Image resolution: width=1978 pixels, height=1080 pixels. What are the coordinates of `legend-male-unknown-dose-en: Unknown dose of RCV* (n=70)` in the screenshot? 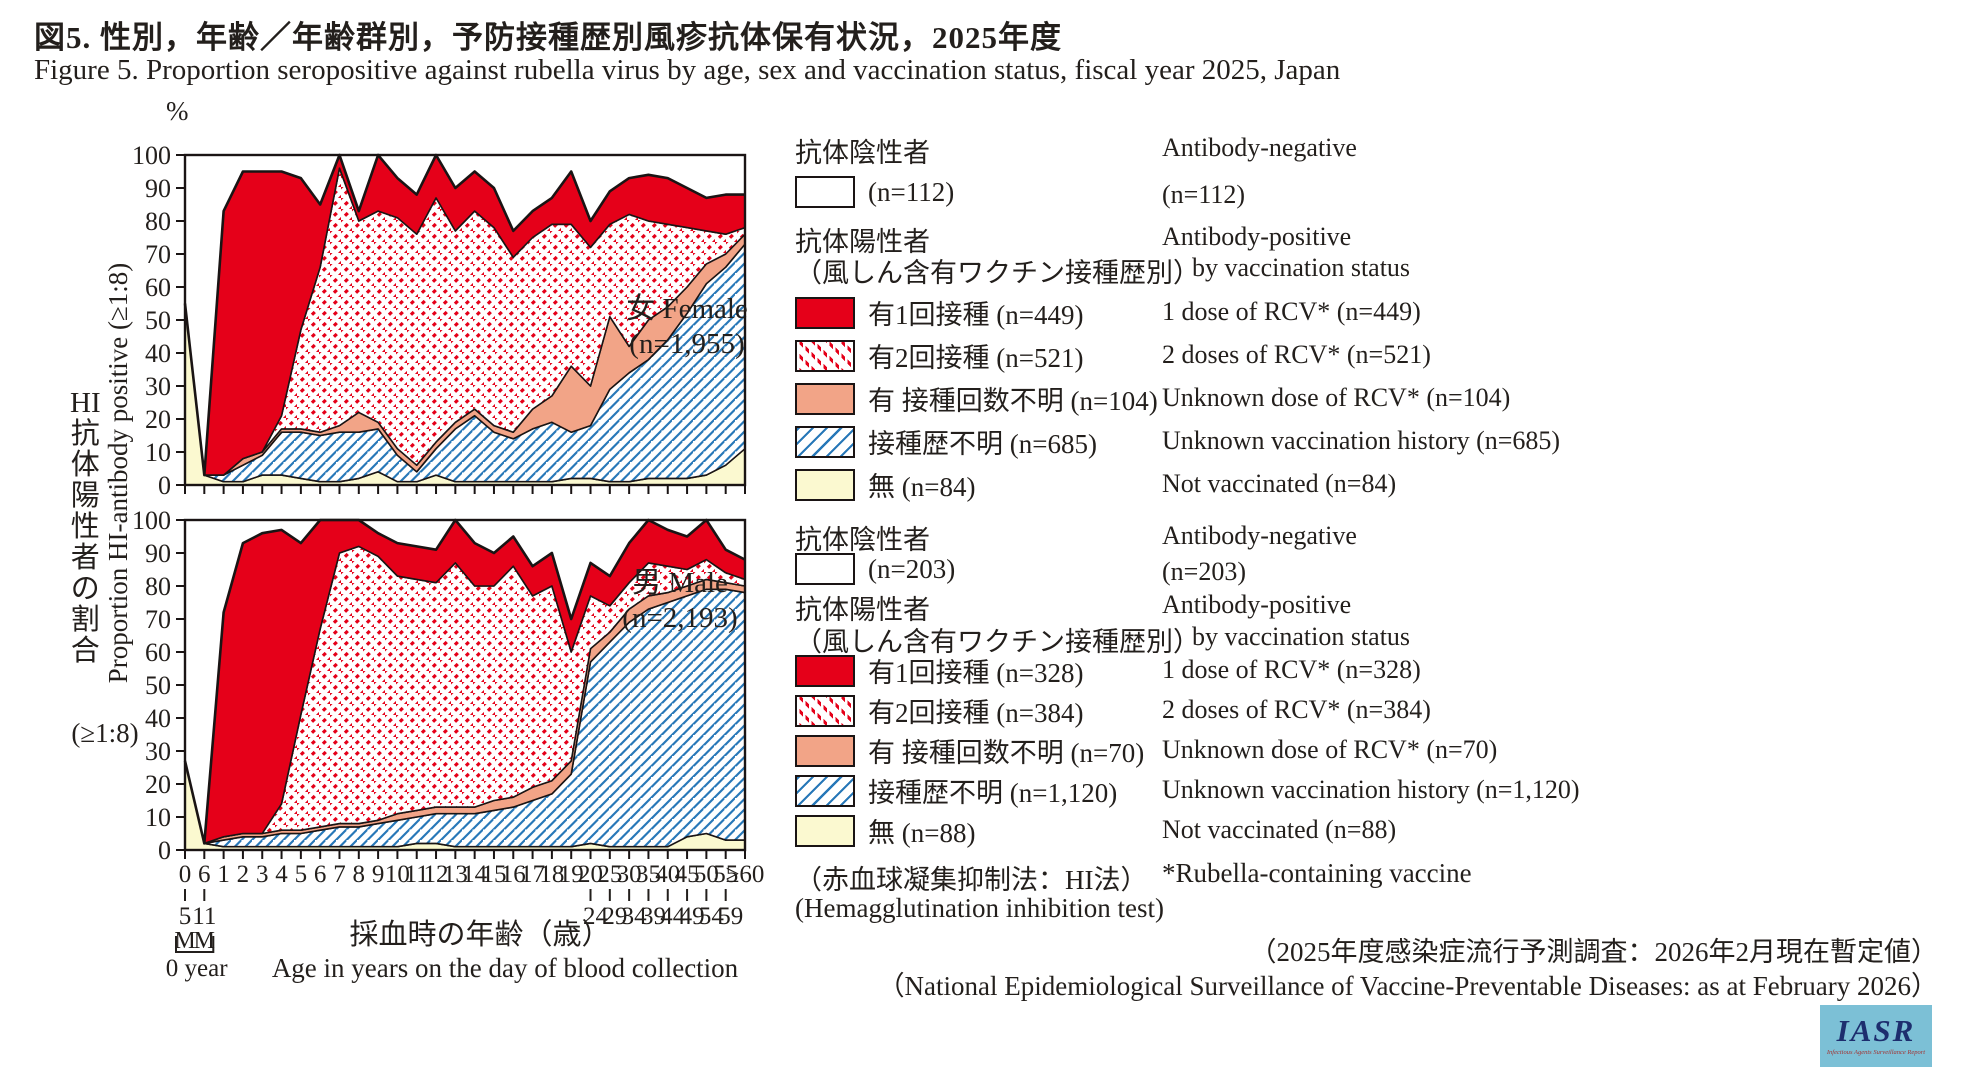 It's located at (1330, 749).